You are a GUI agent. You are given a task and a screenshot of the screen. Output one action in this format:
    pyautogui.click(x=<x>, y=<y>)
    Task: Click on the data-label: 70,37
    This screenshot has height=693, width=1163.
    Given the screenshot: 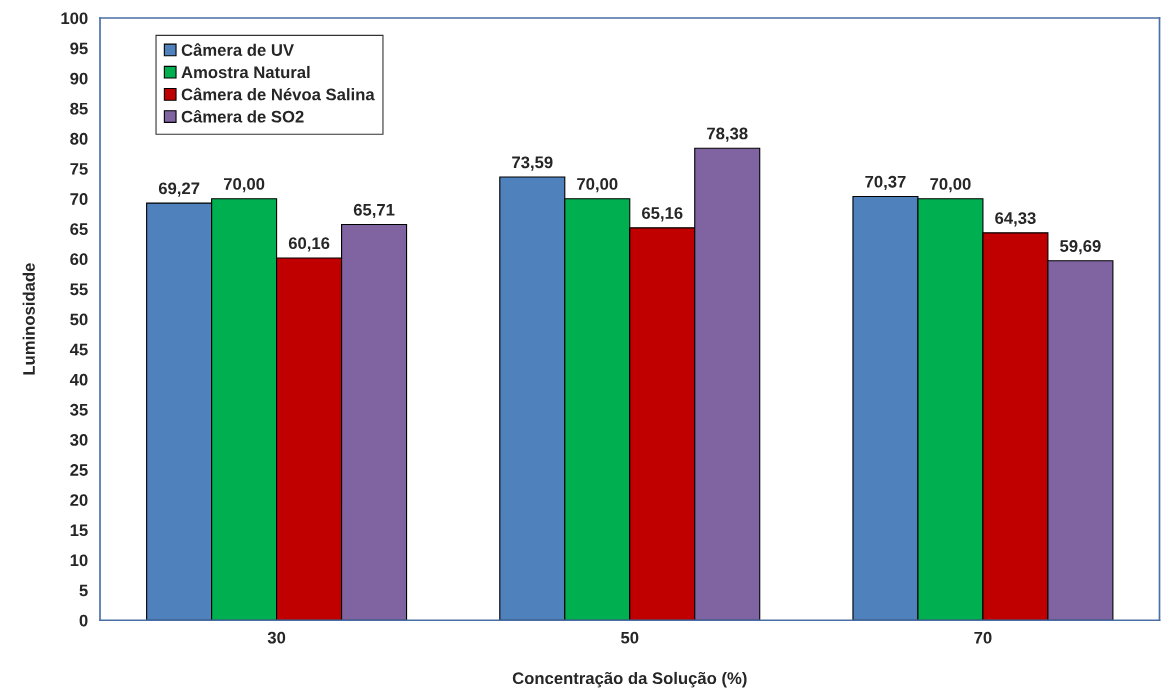 What is the action you would take?
    pyautogui.click(x=885, y=183)
    